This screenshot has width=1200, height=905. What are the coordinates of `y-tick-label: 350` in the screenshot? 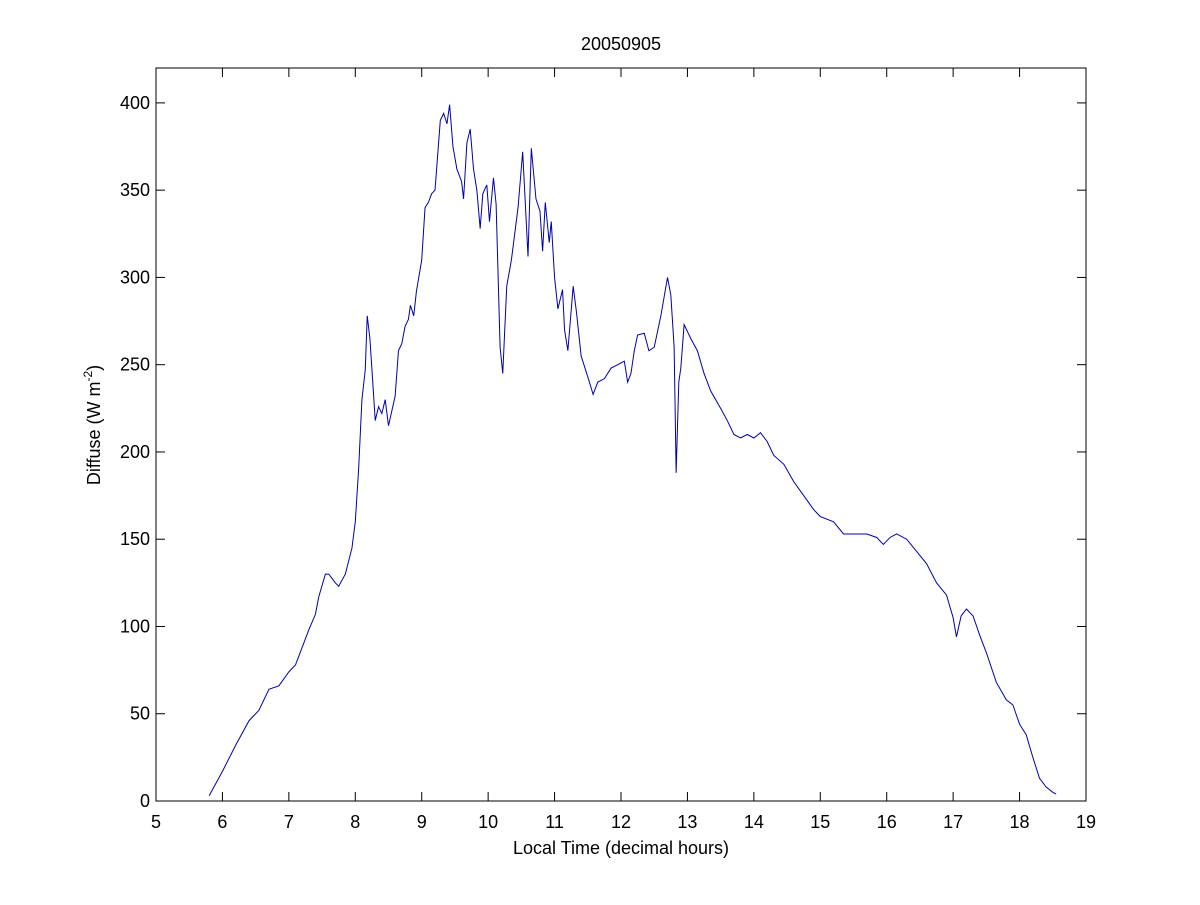 It's located at (135, 190).